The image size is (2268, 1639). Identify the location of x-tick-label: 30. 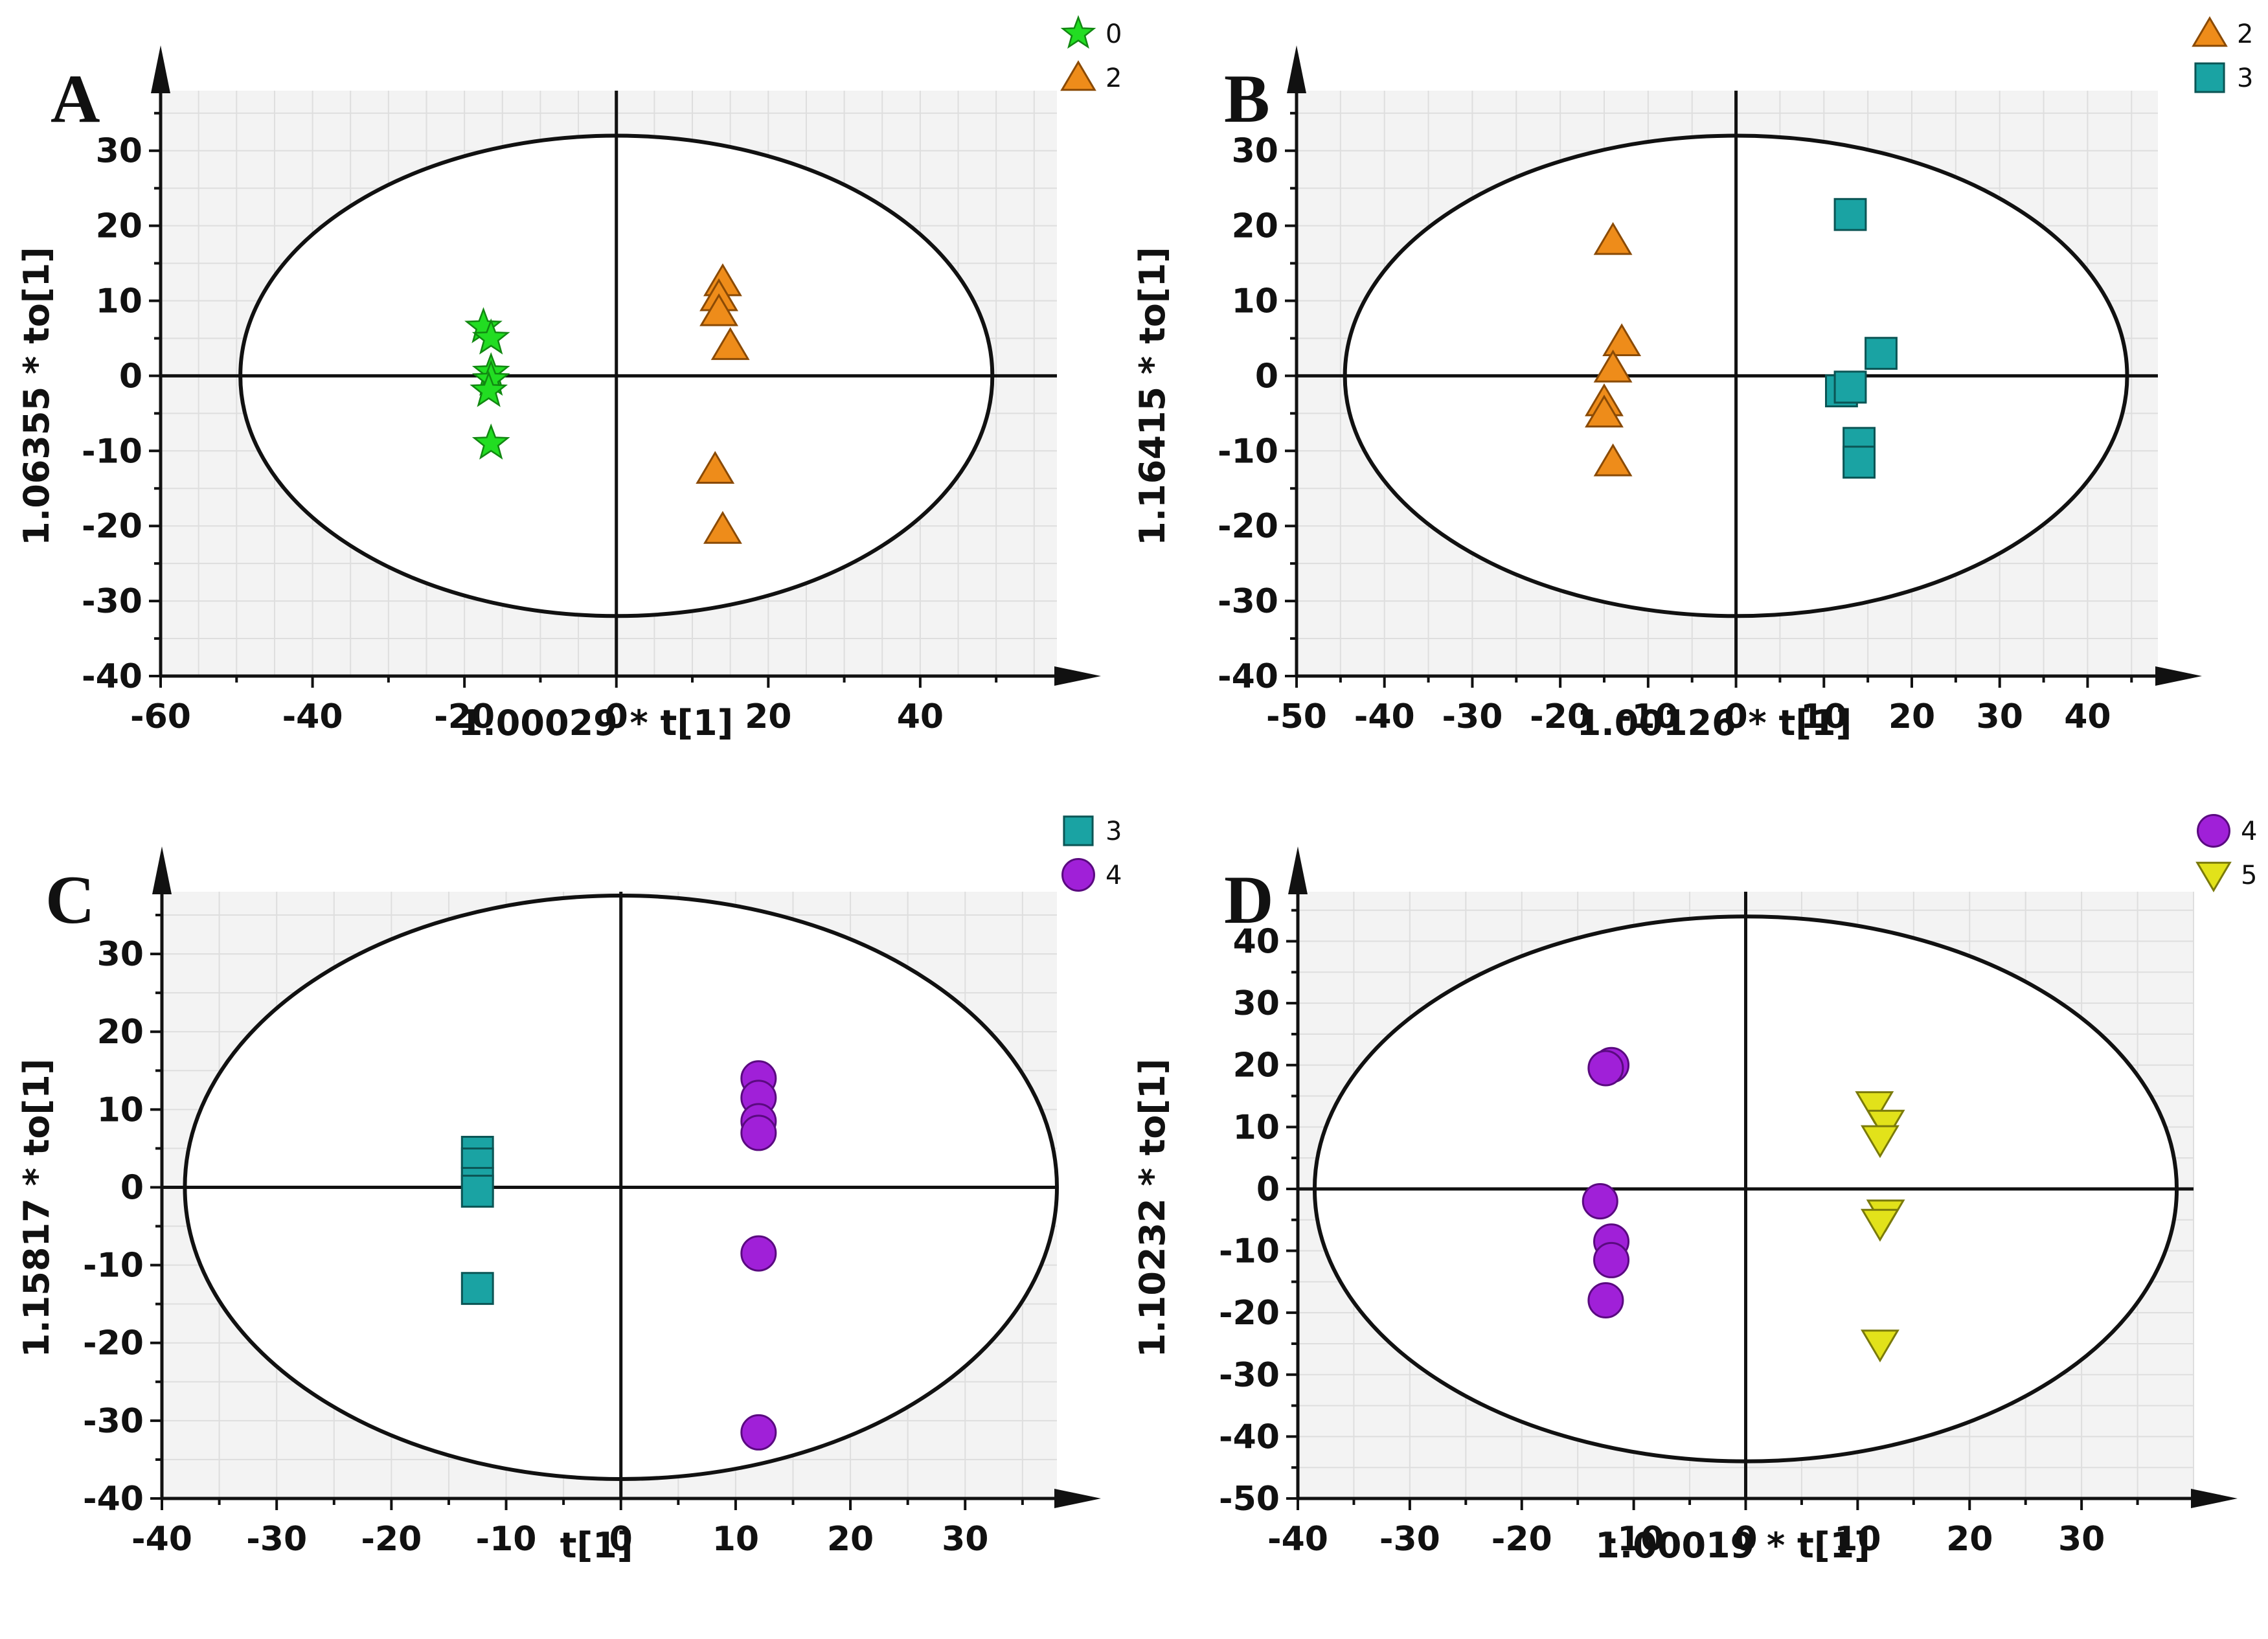
(2081, 1539).